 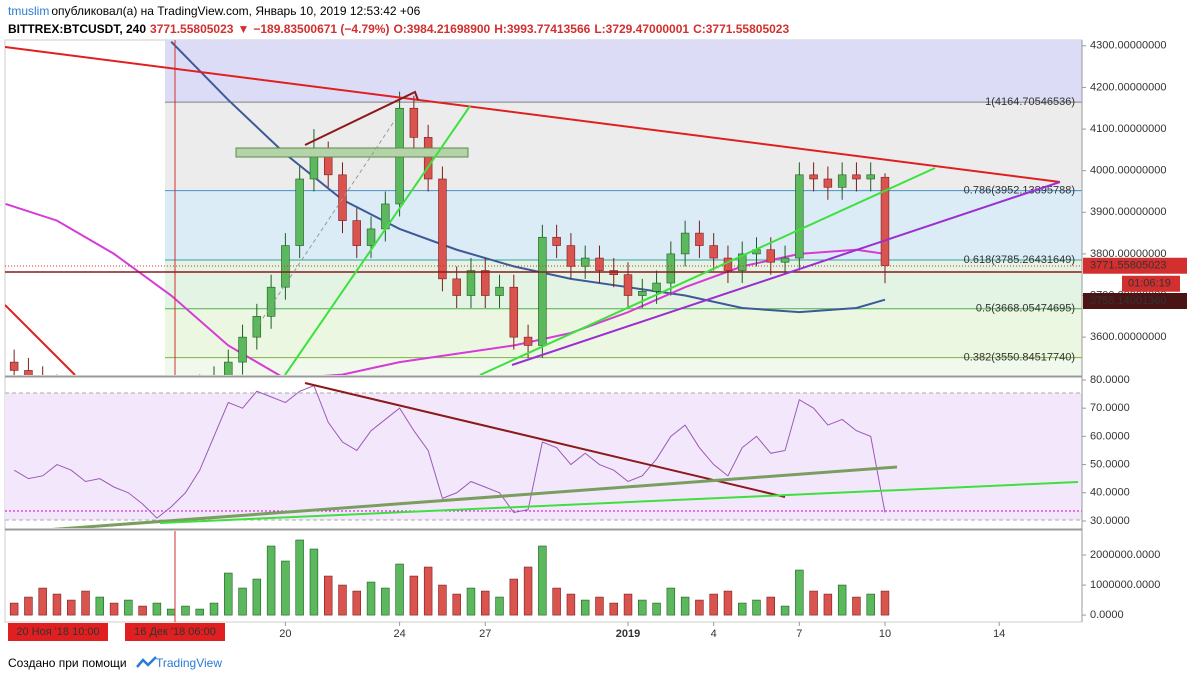 I want to click on x-tick-label: 4, so click(x=714, y=634).